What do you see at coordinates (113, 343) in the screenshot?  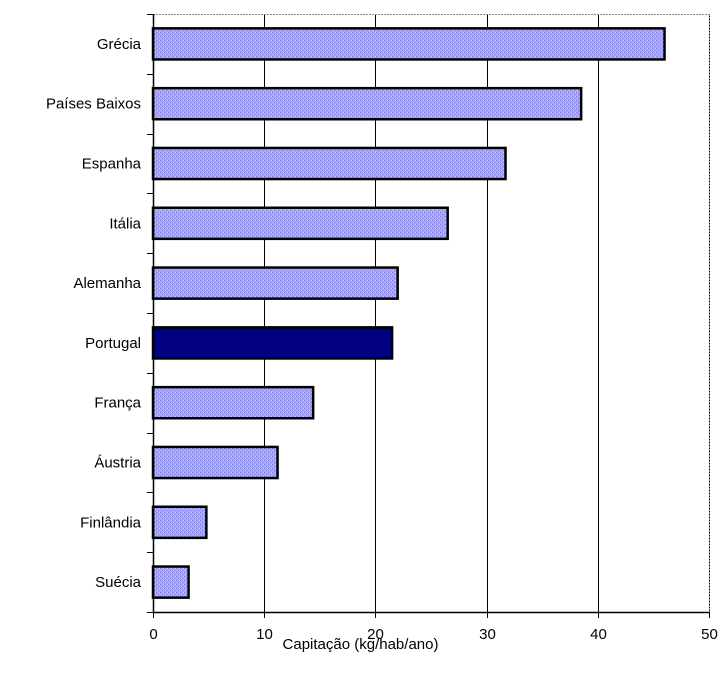 I see `category-label: Portugal` at bounding box center [113, 343].